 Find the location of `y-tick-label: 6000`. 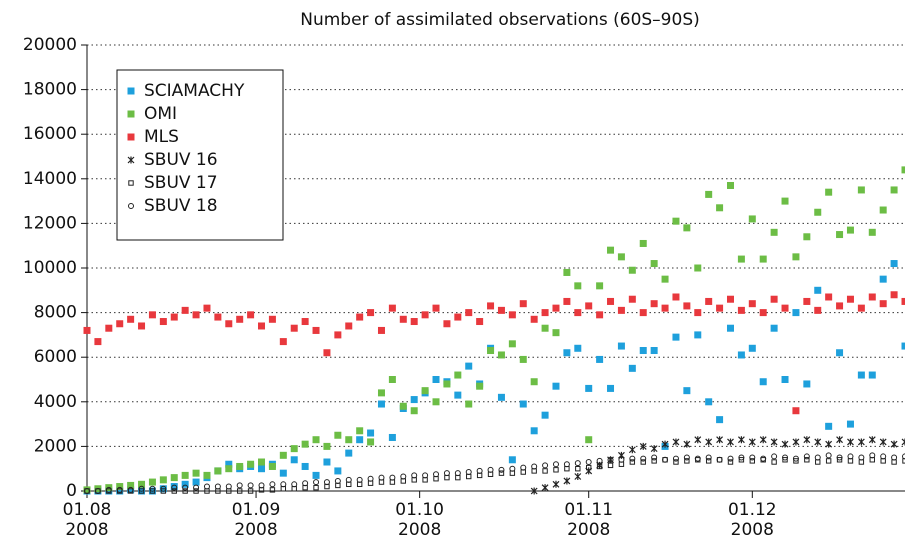

y-tick-label: 6000 is located at coordinates (55, 357).